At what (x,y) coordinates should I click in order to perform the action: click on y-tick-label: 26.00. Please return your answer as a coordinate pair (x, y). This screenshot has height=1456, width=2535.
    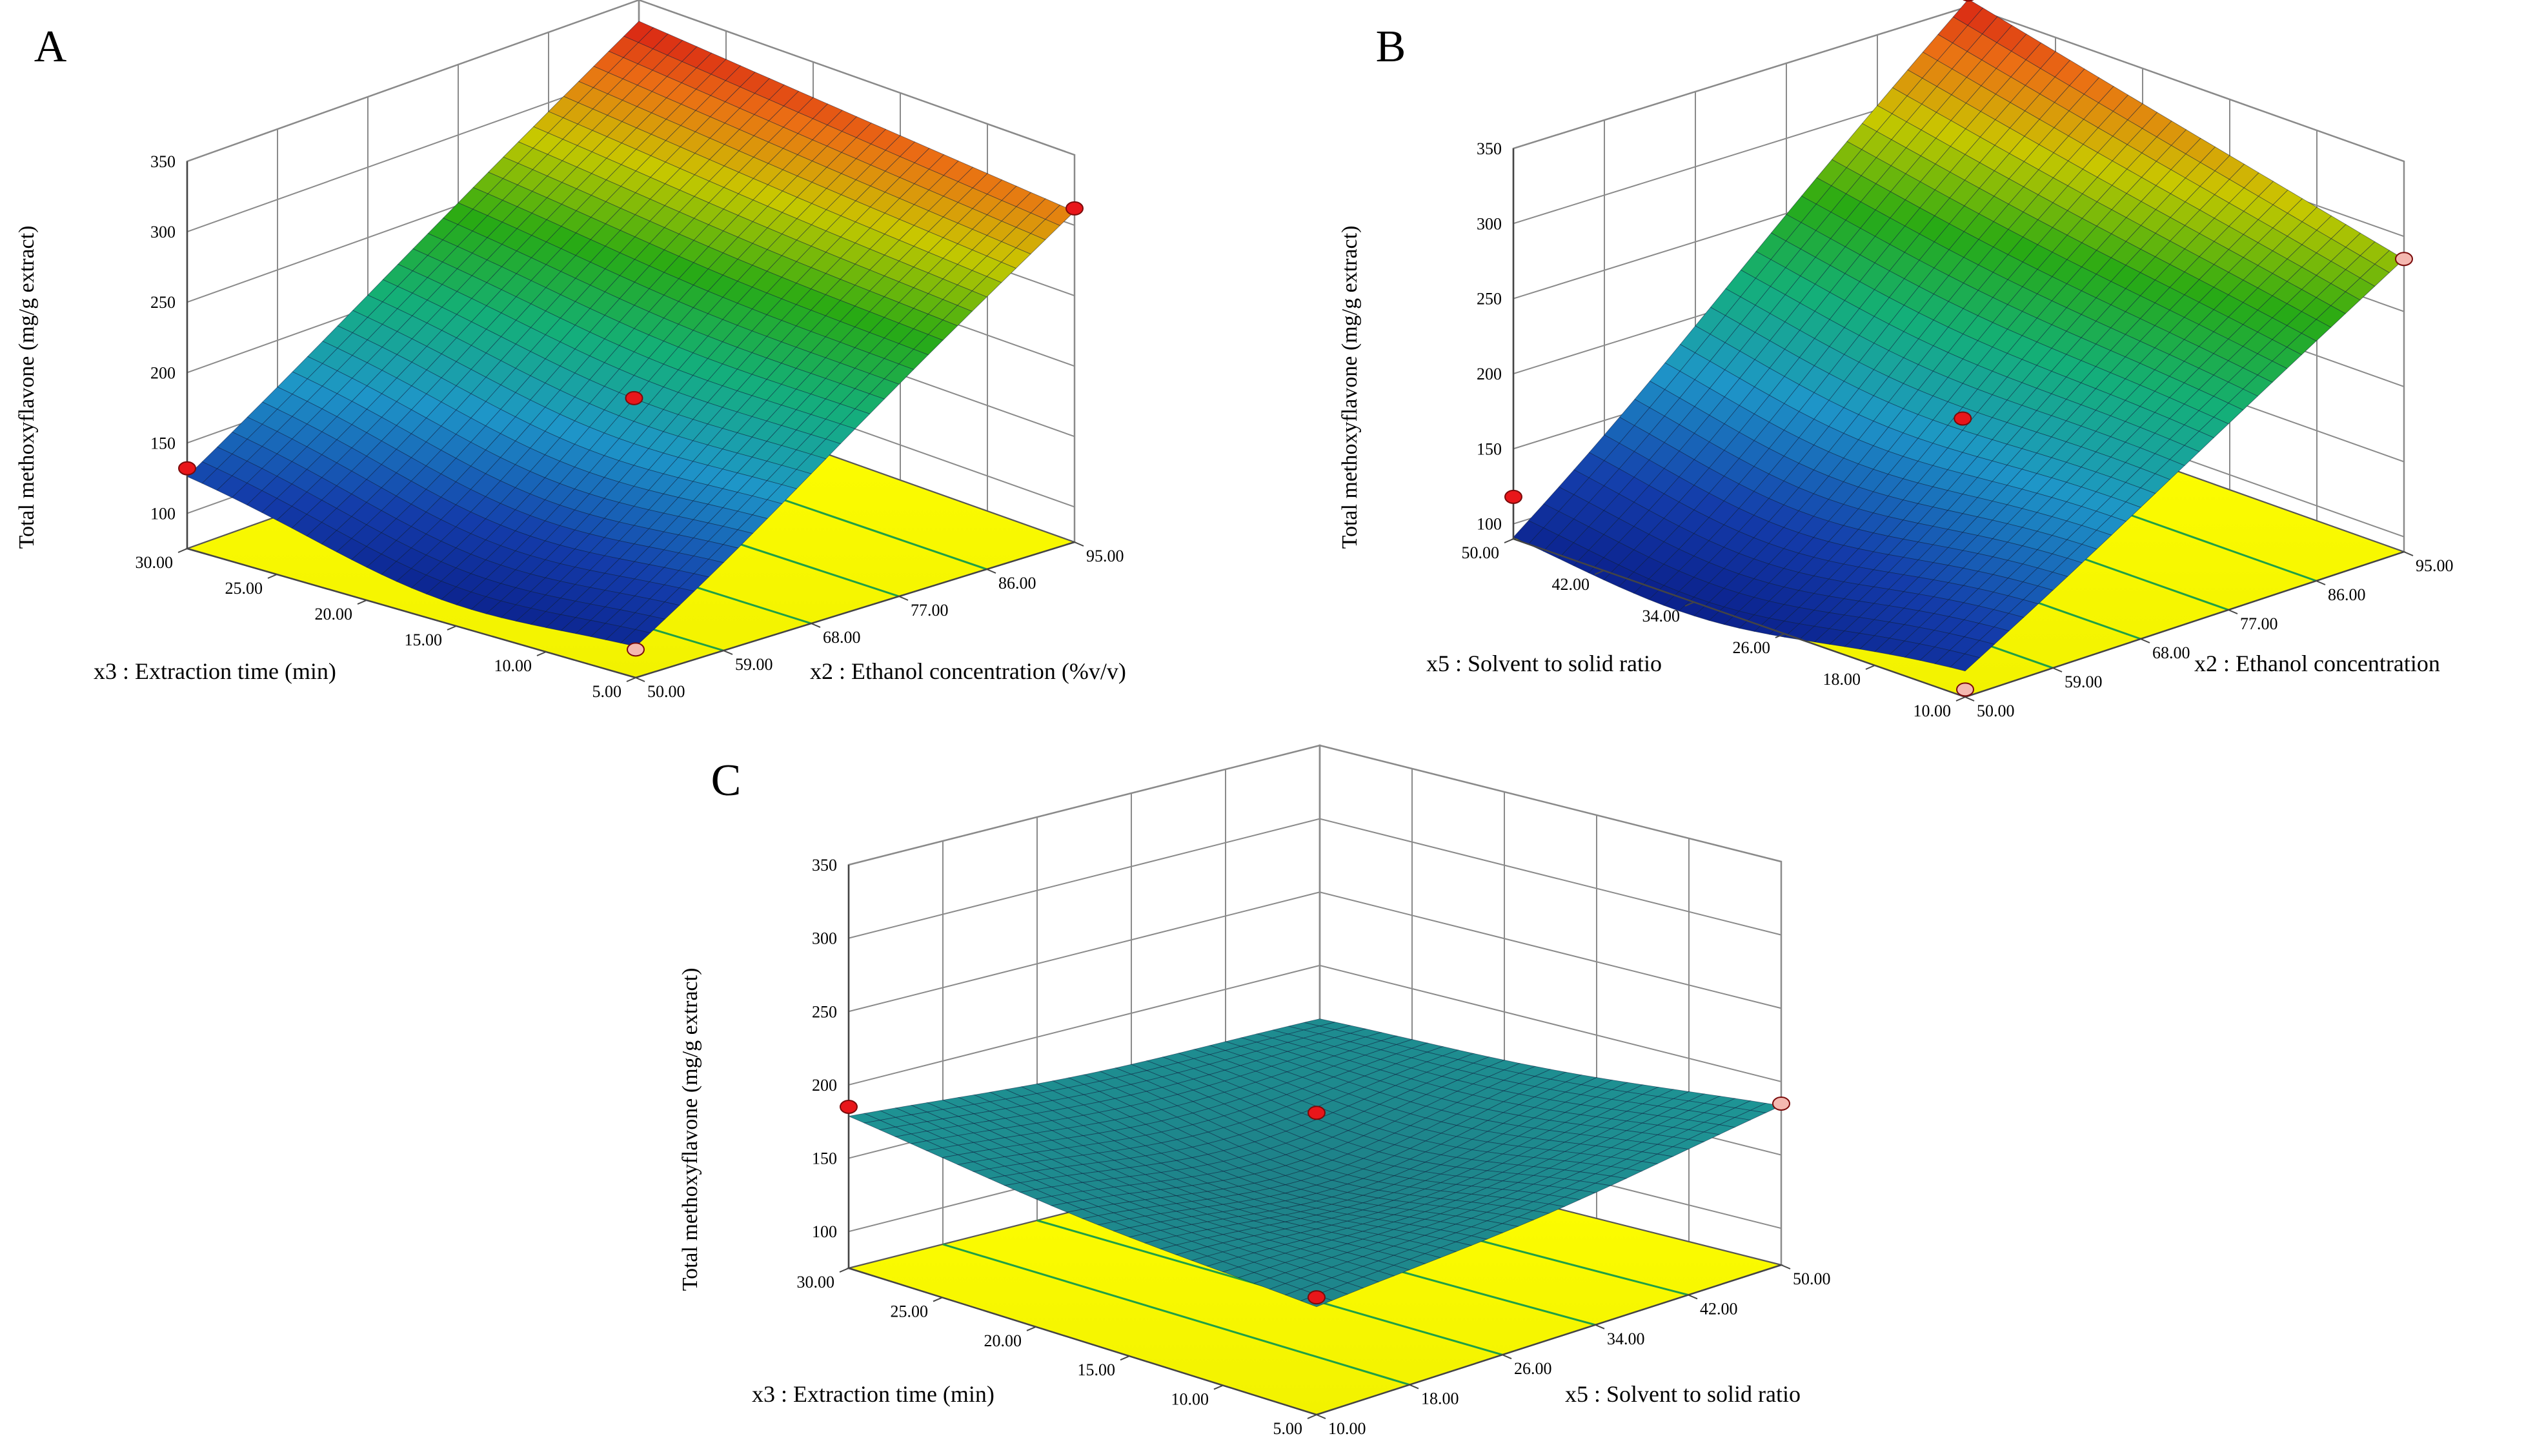
    Looking at the image, I should click on (1752, 648).